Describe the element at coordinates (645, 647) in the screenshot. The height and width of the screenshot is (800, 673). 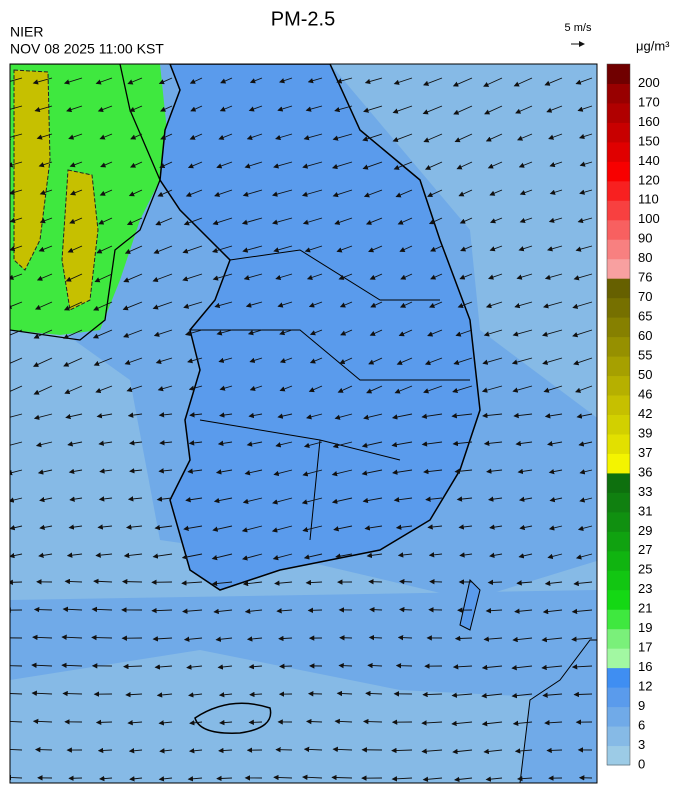
I see `colorbar-label: 17` at that location.